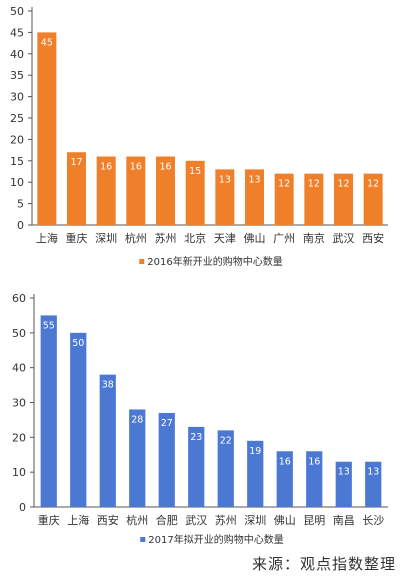 Image resolution: width=414 pixels, height=578 pixels. I want to click on x-tick-label: 合肥, so click(167, 520).